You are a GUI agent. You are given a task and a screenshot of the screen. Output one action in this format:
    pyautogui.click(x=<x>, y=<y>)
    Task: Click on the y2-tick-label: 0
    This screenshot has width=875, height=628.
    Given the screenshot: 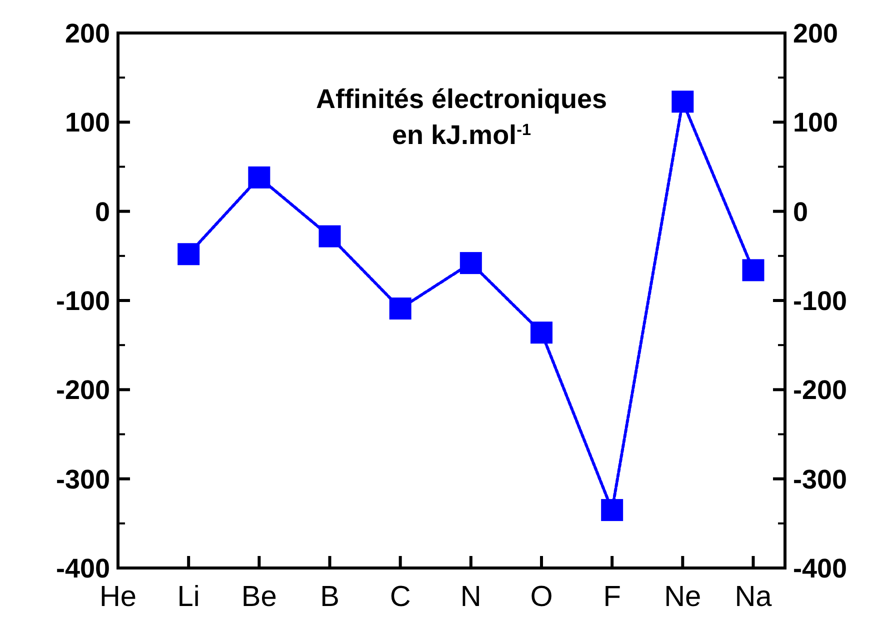 What is the action you would take?
    pyautogui.click(x=800, y=211)
    